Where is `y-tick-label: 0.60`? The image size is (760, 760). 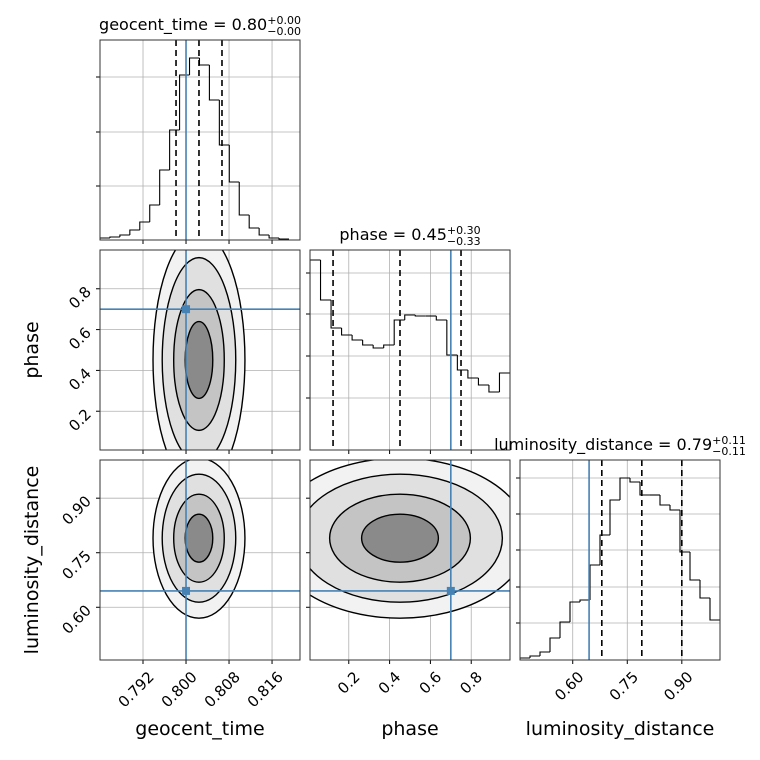
y-tick-label: 0.60 is located at coordinates (76, 619).